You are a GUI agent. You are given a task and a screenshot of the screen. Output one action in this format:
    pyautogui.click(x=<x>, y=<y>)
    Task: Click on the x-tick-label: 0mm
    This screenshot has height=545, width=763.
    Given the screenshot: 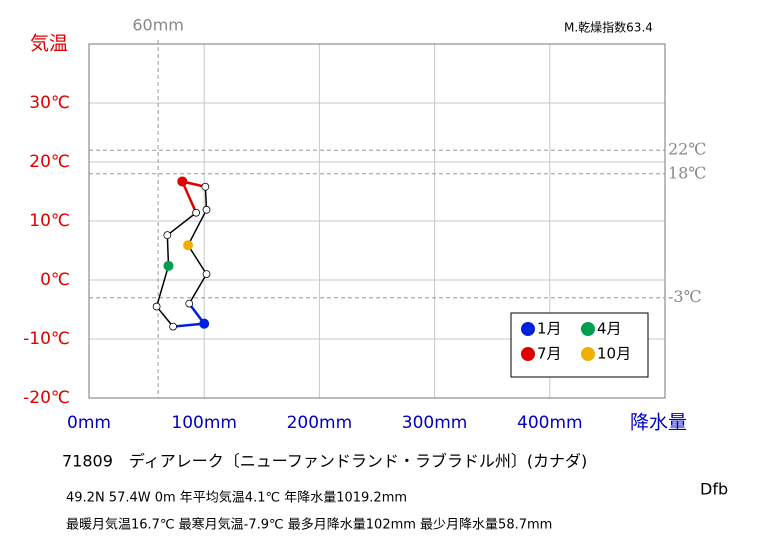 What is the action you would take?
    pyautogui.click(x=89, y=423)
    